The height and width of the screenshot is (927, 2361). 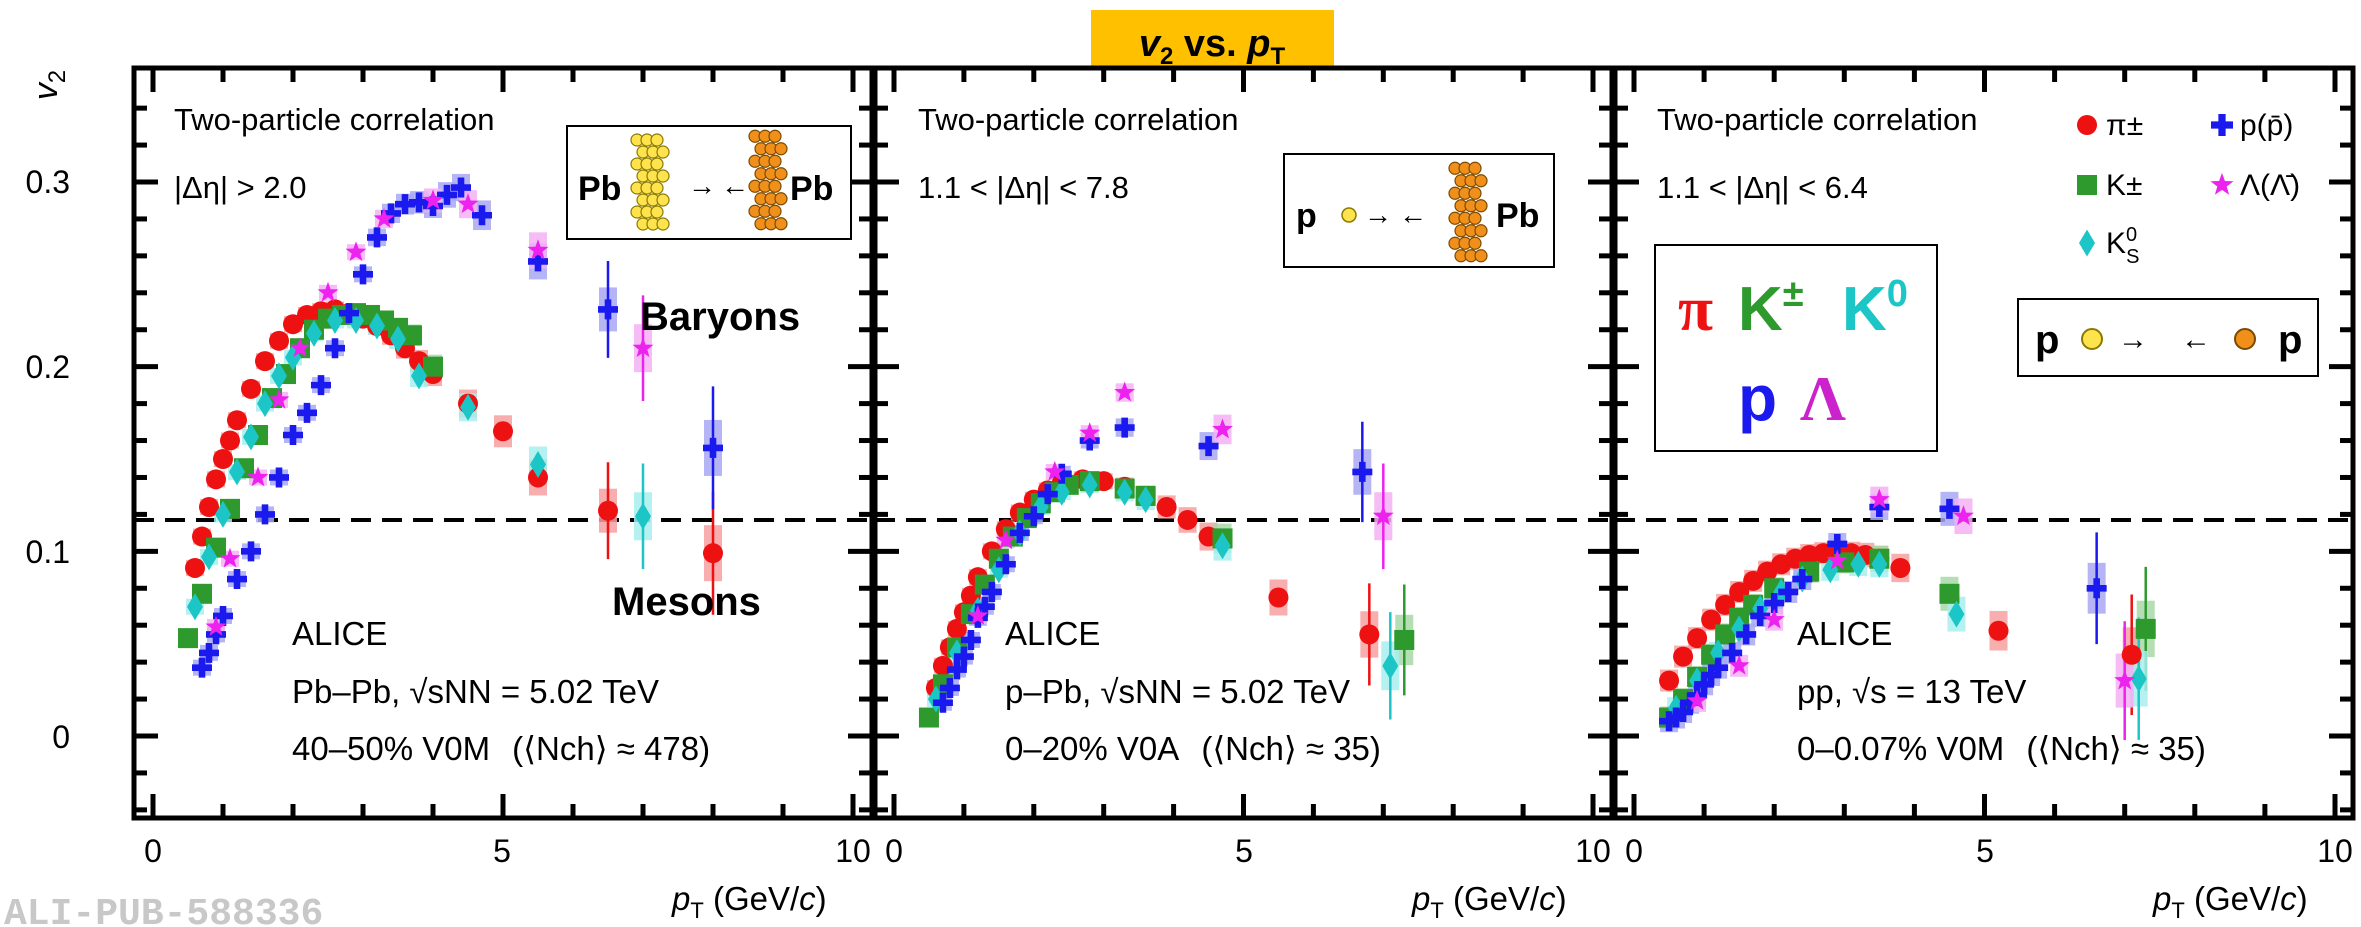 What do you see at coordinates (2087, 125) in the screenshot?
I see `legend-marker-pion` at bounding box center [2087, 125].